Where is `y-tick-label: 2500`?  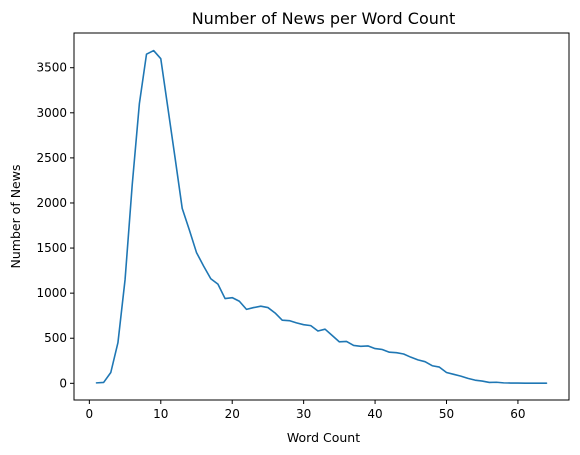
y-tick-label: 2500 is located at coordinates (51, 158).